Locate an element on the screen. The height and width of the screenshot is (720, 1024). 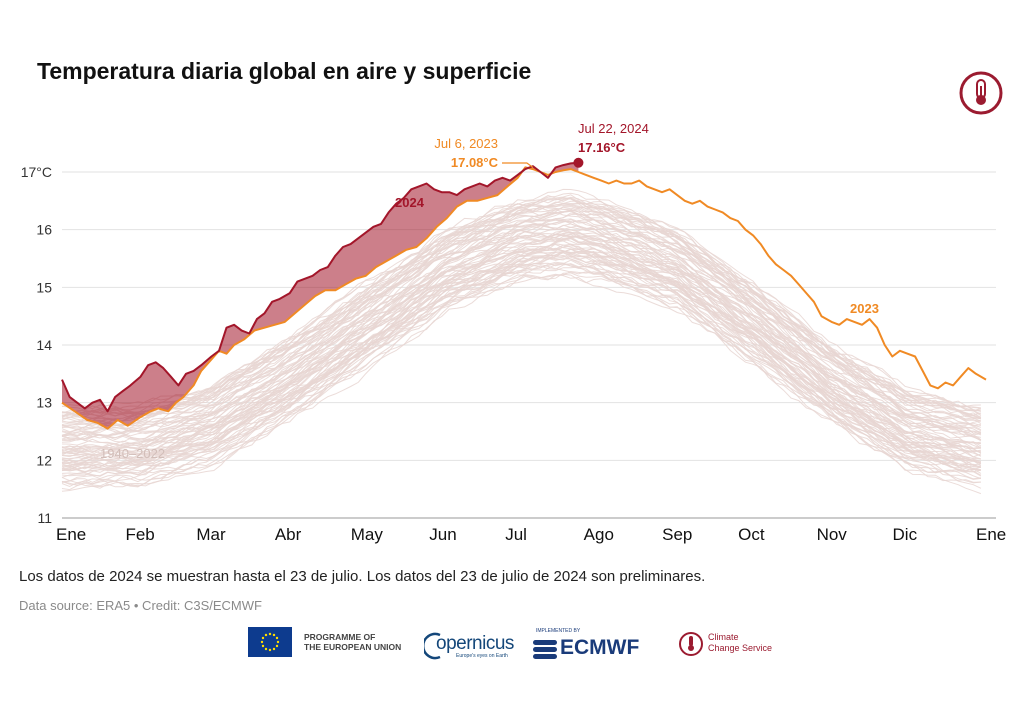
peak-2023-leader is located at coordinates (518, 165).